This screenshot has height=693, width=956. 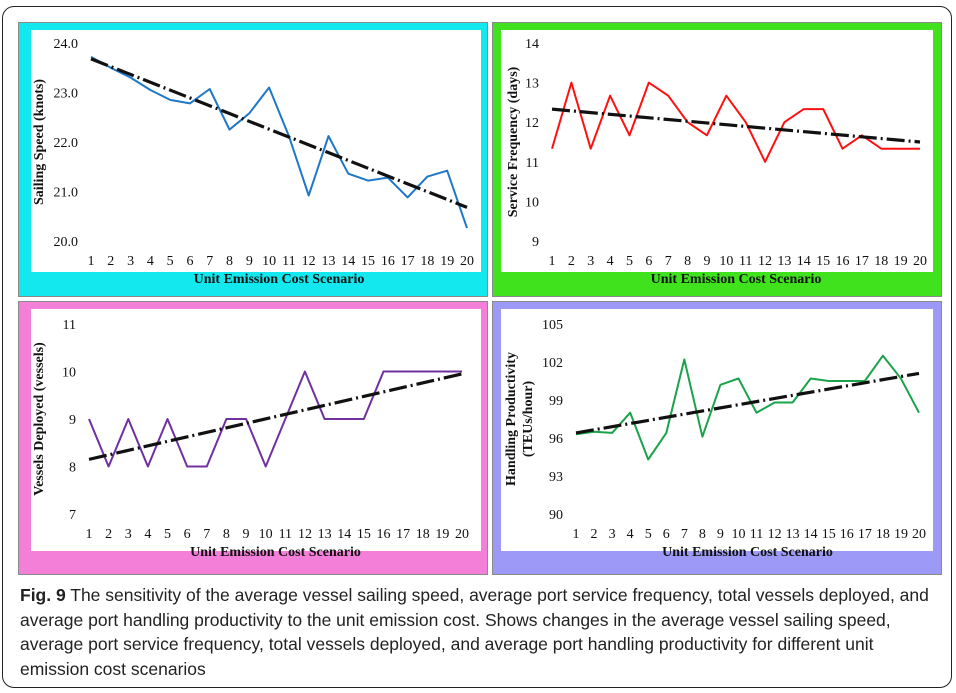 I want to click on handling-productivity-x-tick-label: 13, so click(x=793, y=534).